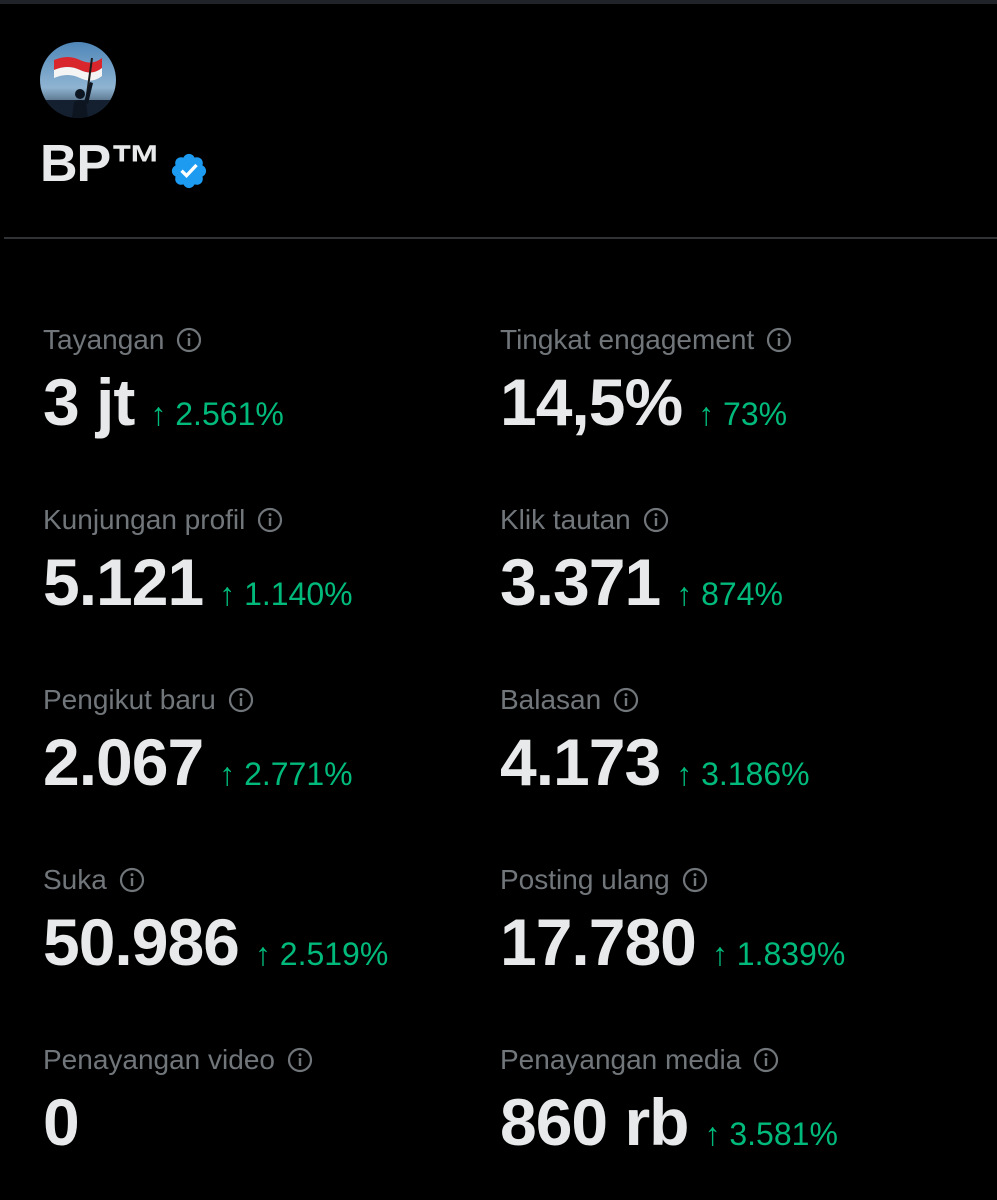 This screenshot has height=1200, width=997. What do you see at coordinates (286, 774) in the screenshot?
I see `metric-change: ↑ 2.771%` at bounding box center [286, 774].